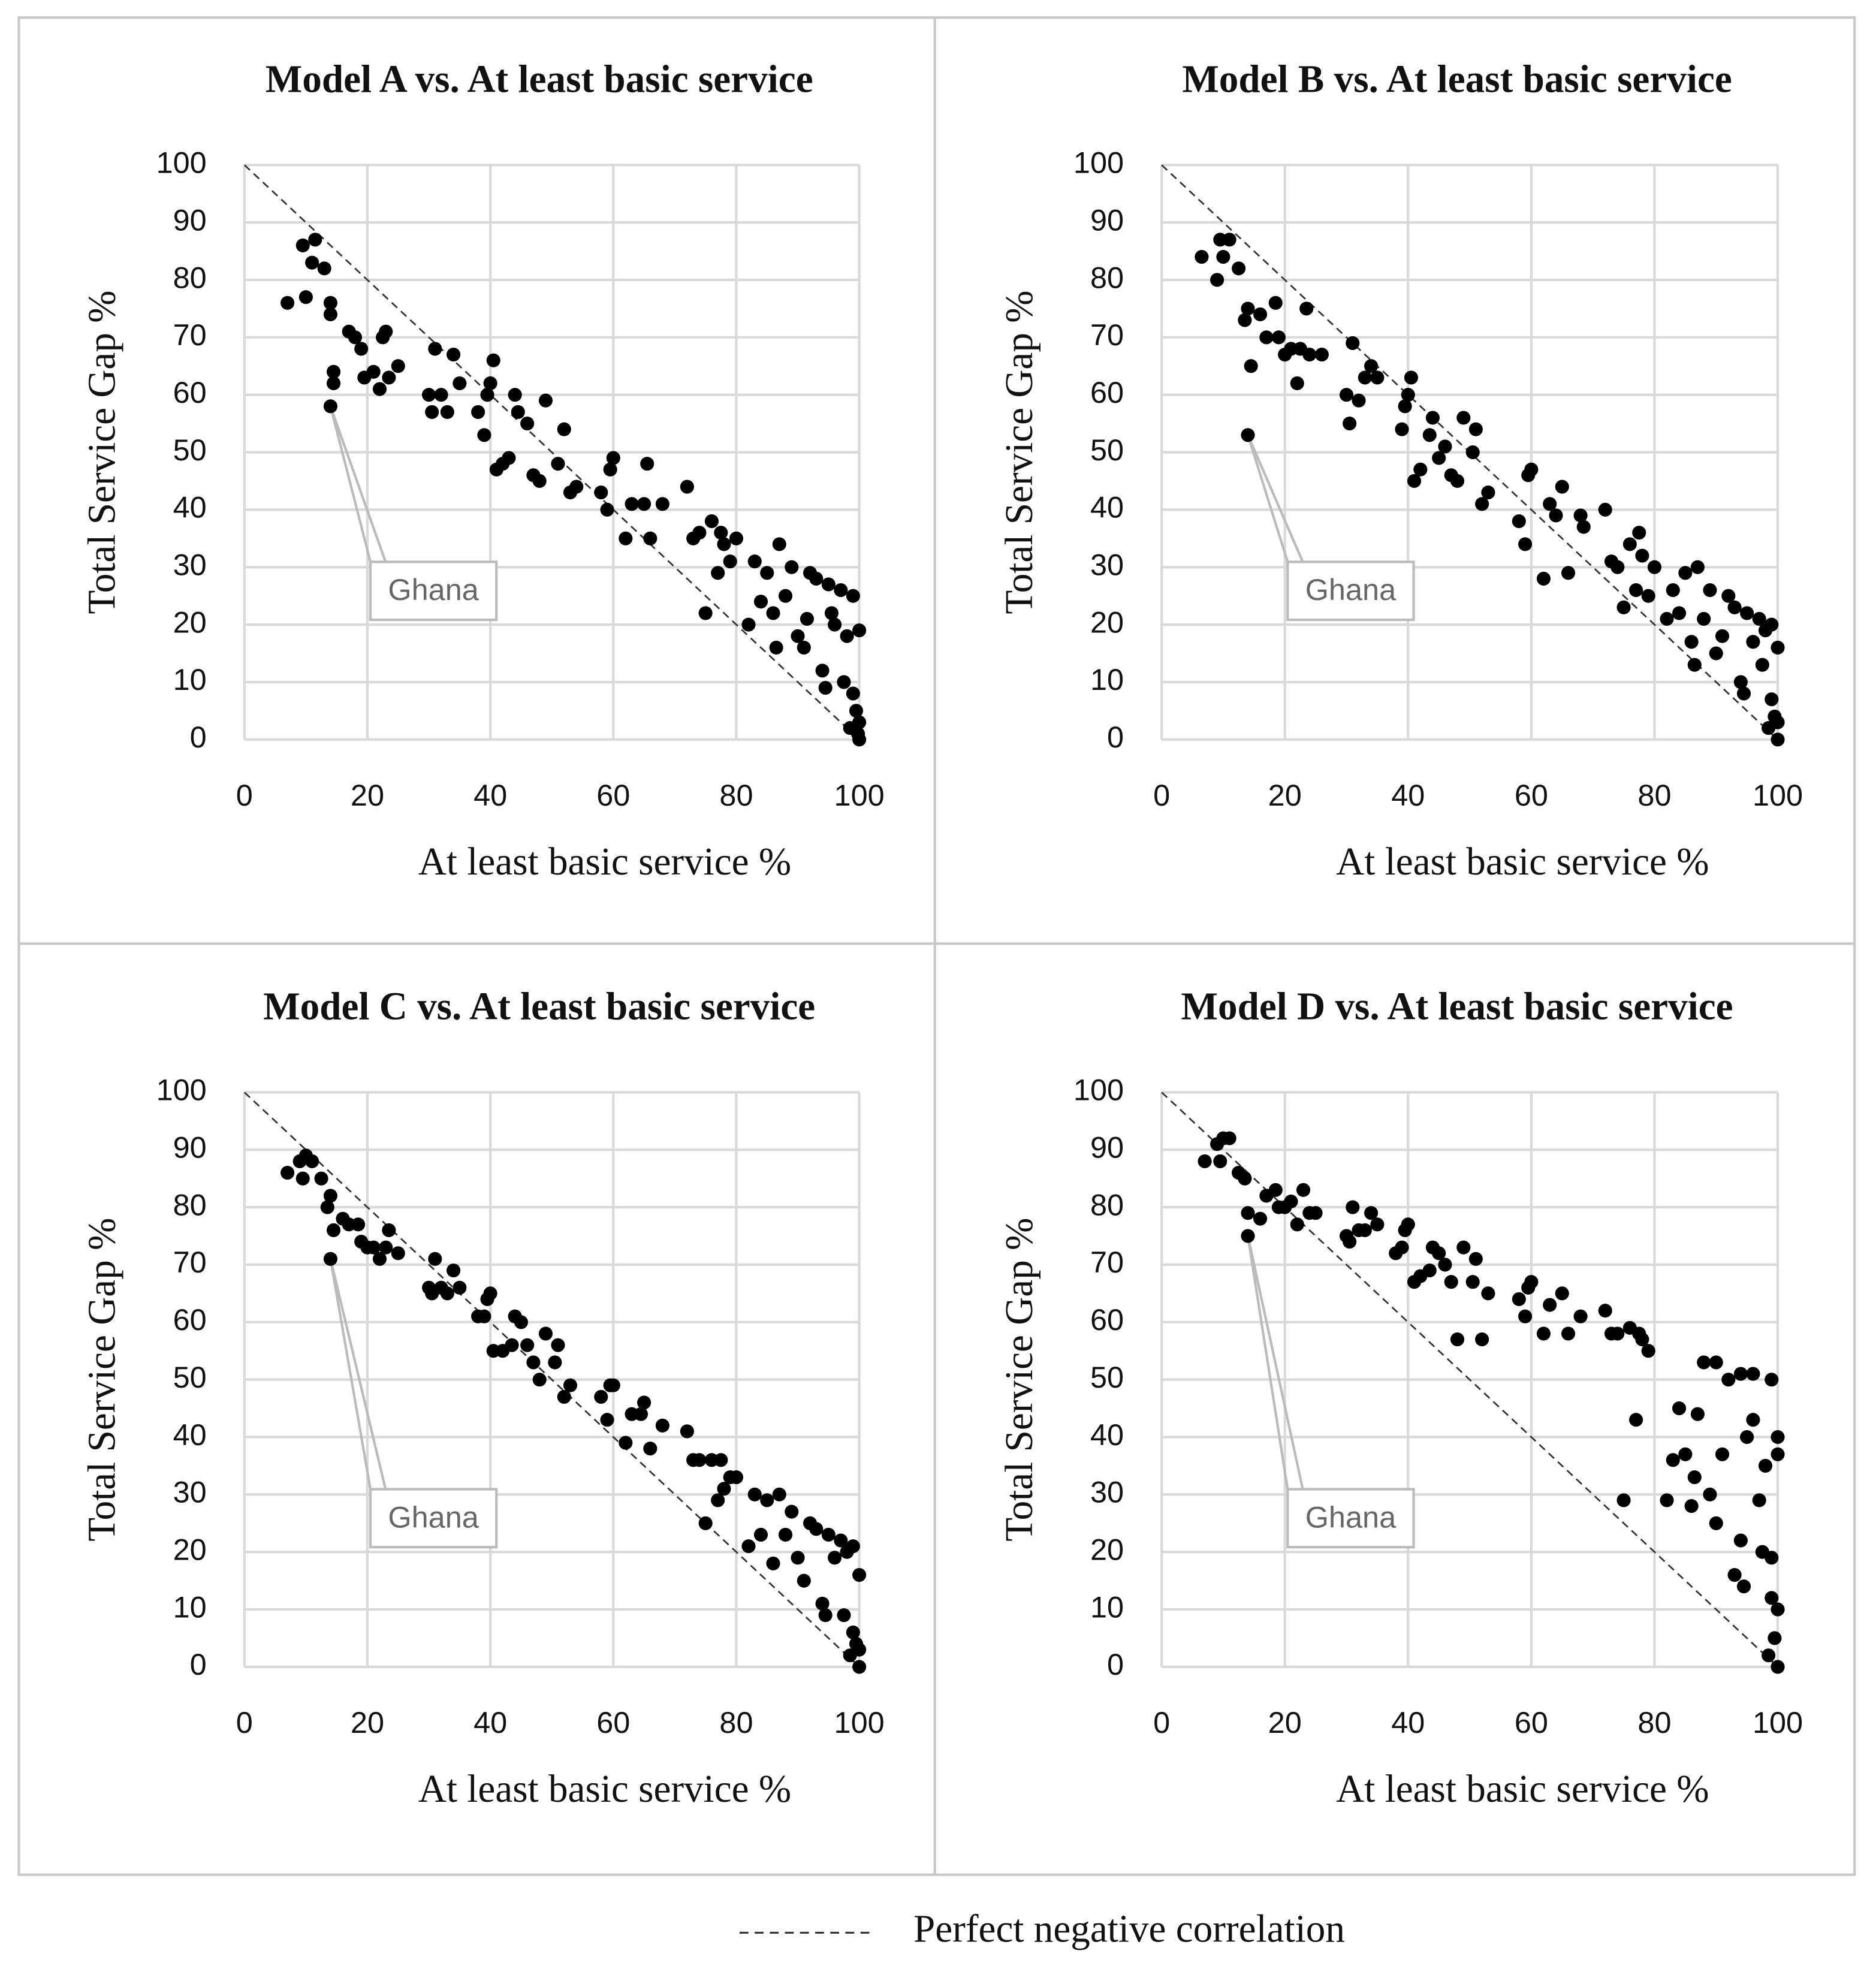 The image size is (1876, 1978). I want to click on y-tick-label: 10, so click(190, 1607).